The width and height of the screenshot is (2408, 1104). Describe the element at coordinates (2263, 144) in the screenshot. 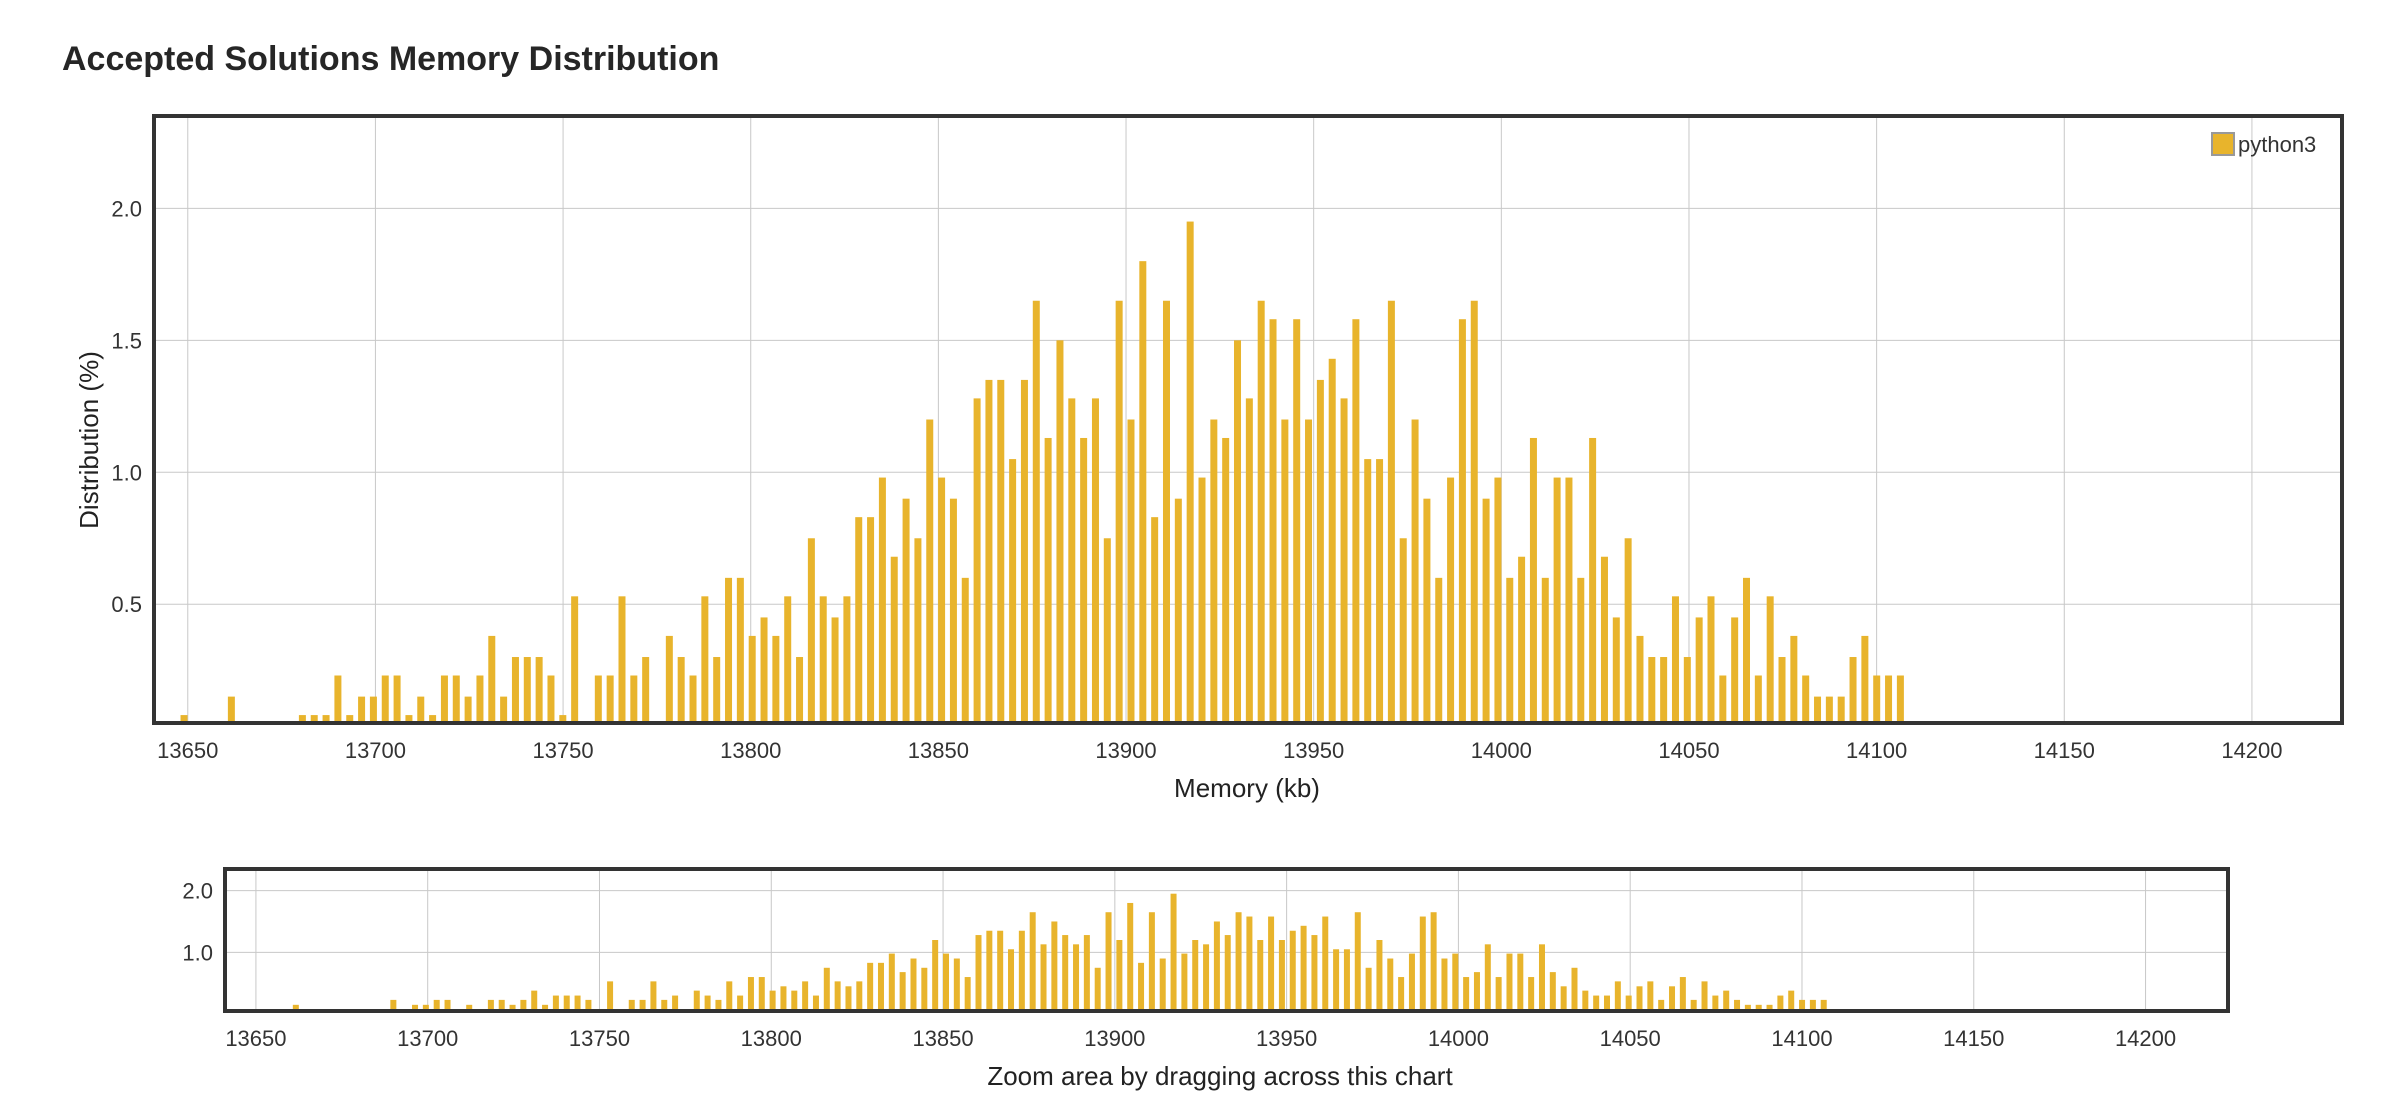

I see `legend: python3` at that location.